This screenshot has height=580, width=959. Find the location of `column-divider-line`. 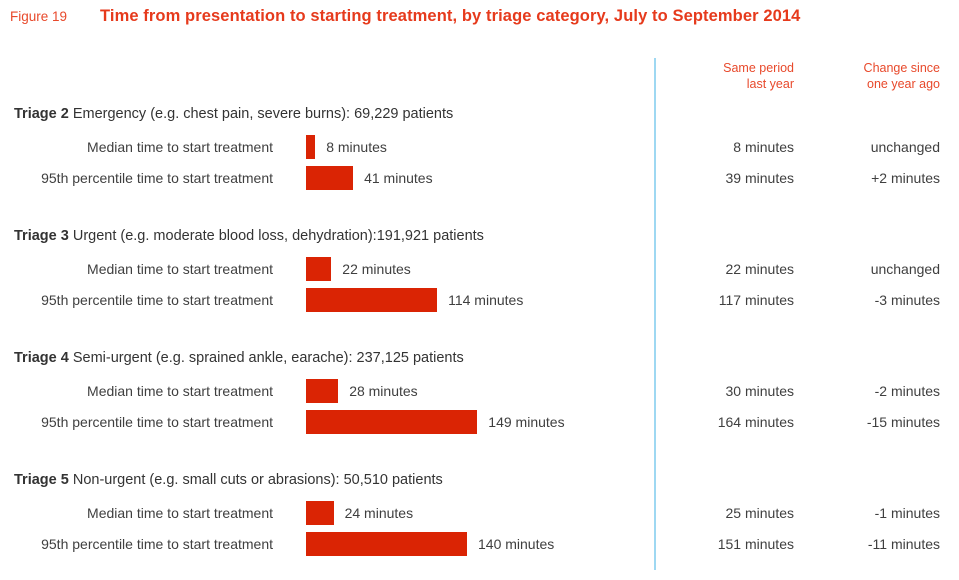

column-divider-line is located at coordinates (655, 314).